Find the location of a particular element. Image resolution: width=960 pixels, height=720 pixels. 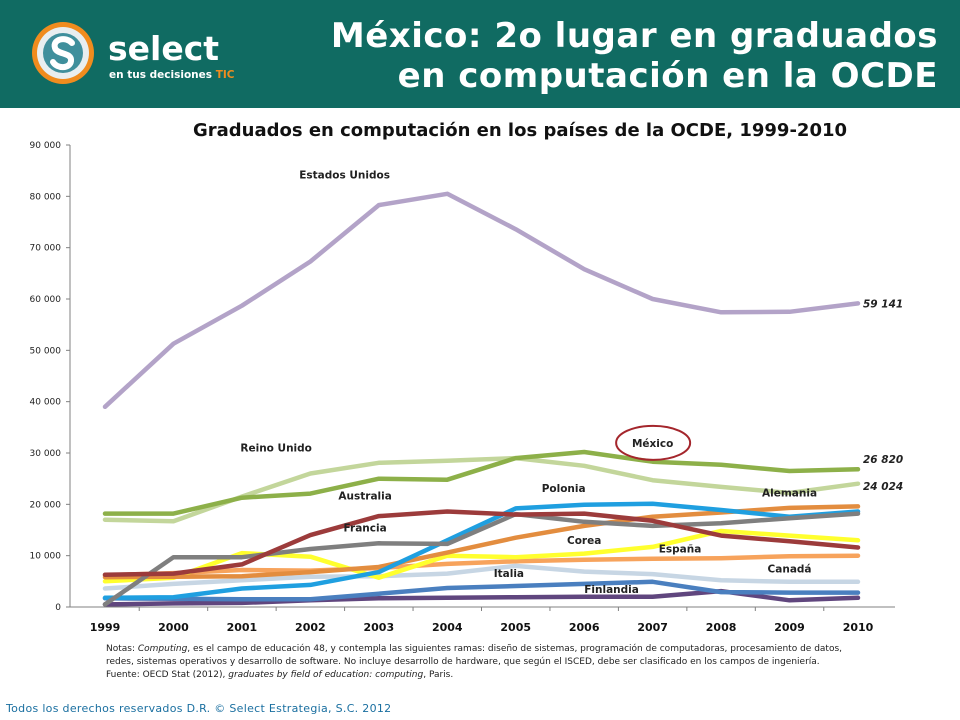

page-title-line-2: en computación en la OCDE is located at coordinates (667, 76).